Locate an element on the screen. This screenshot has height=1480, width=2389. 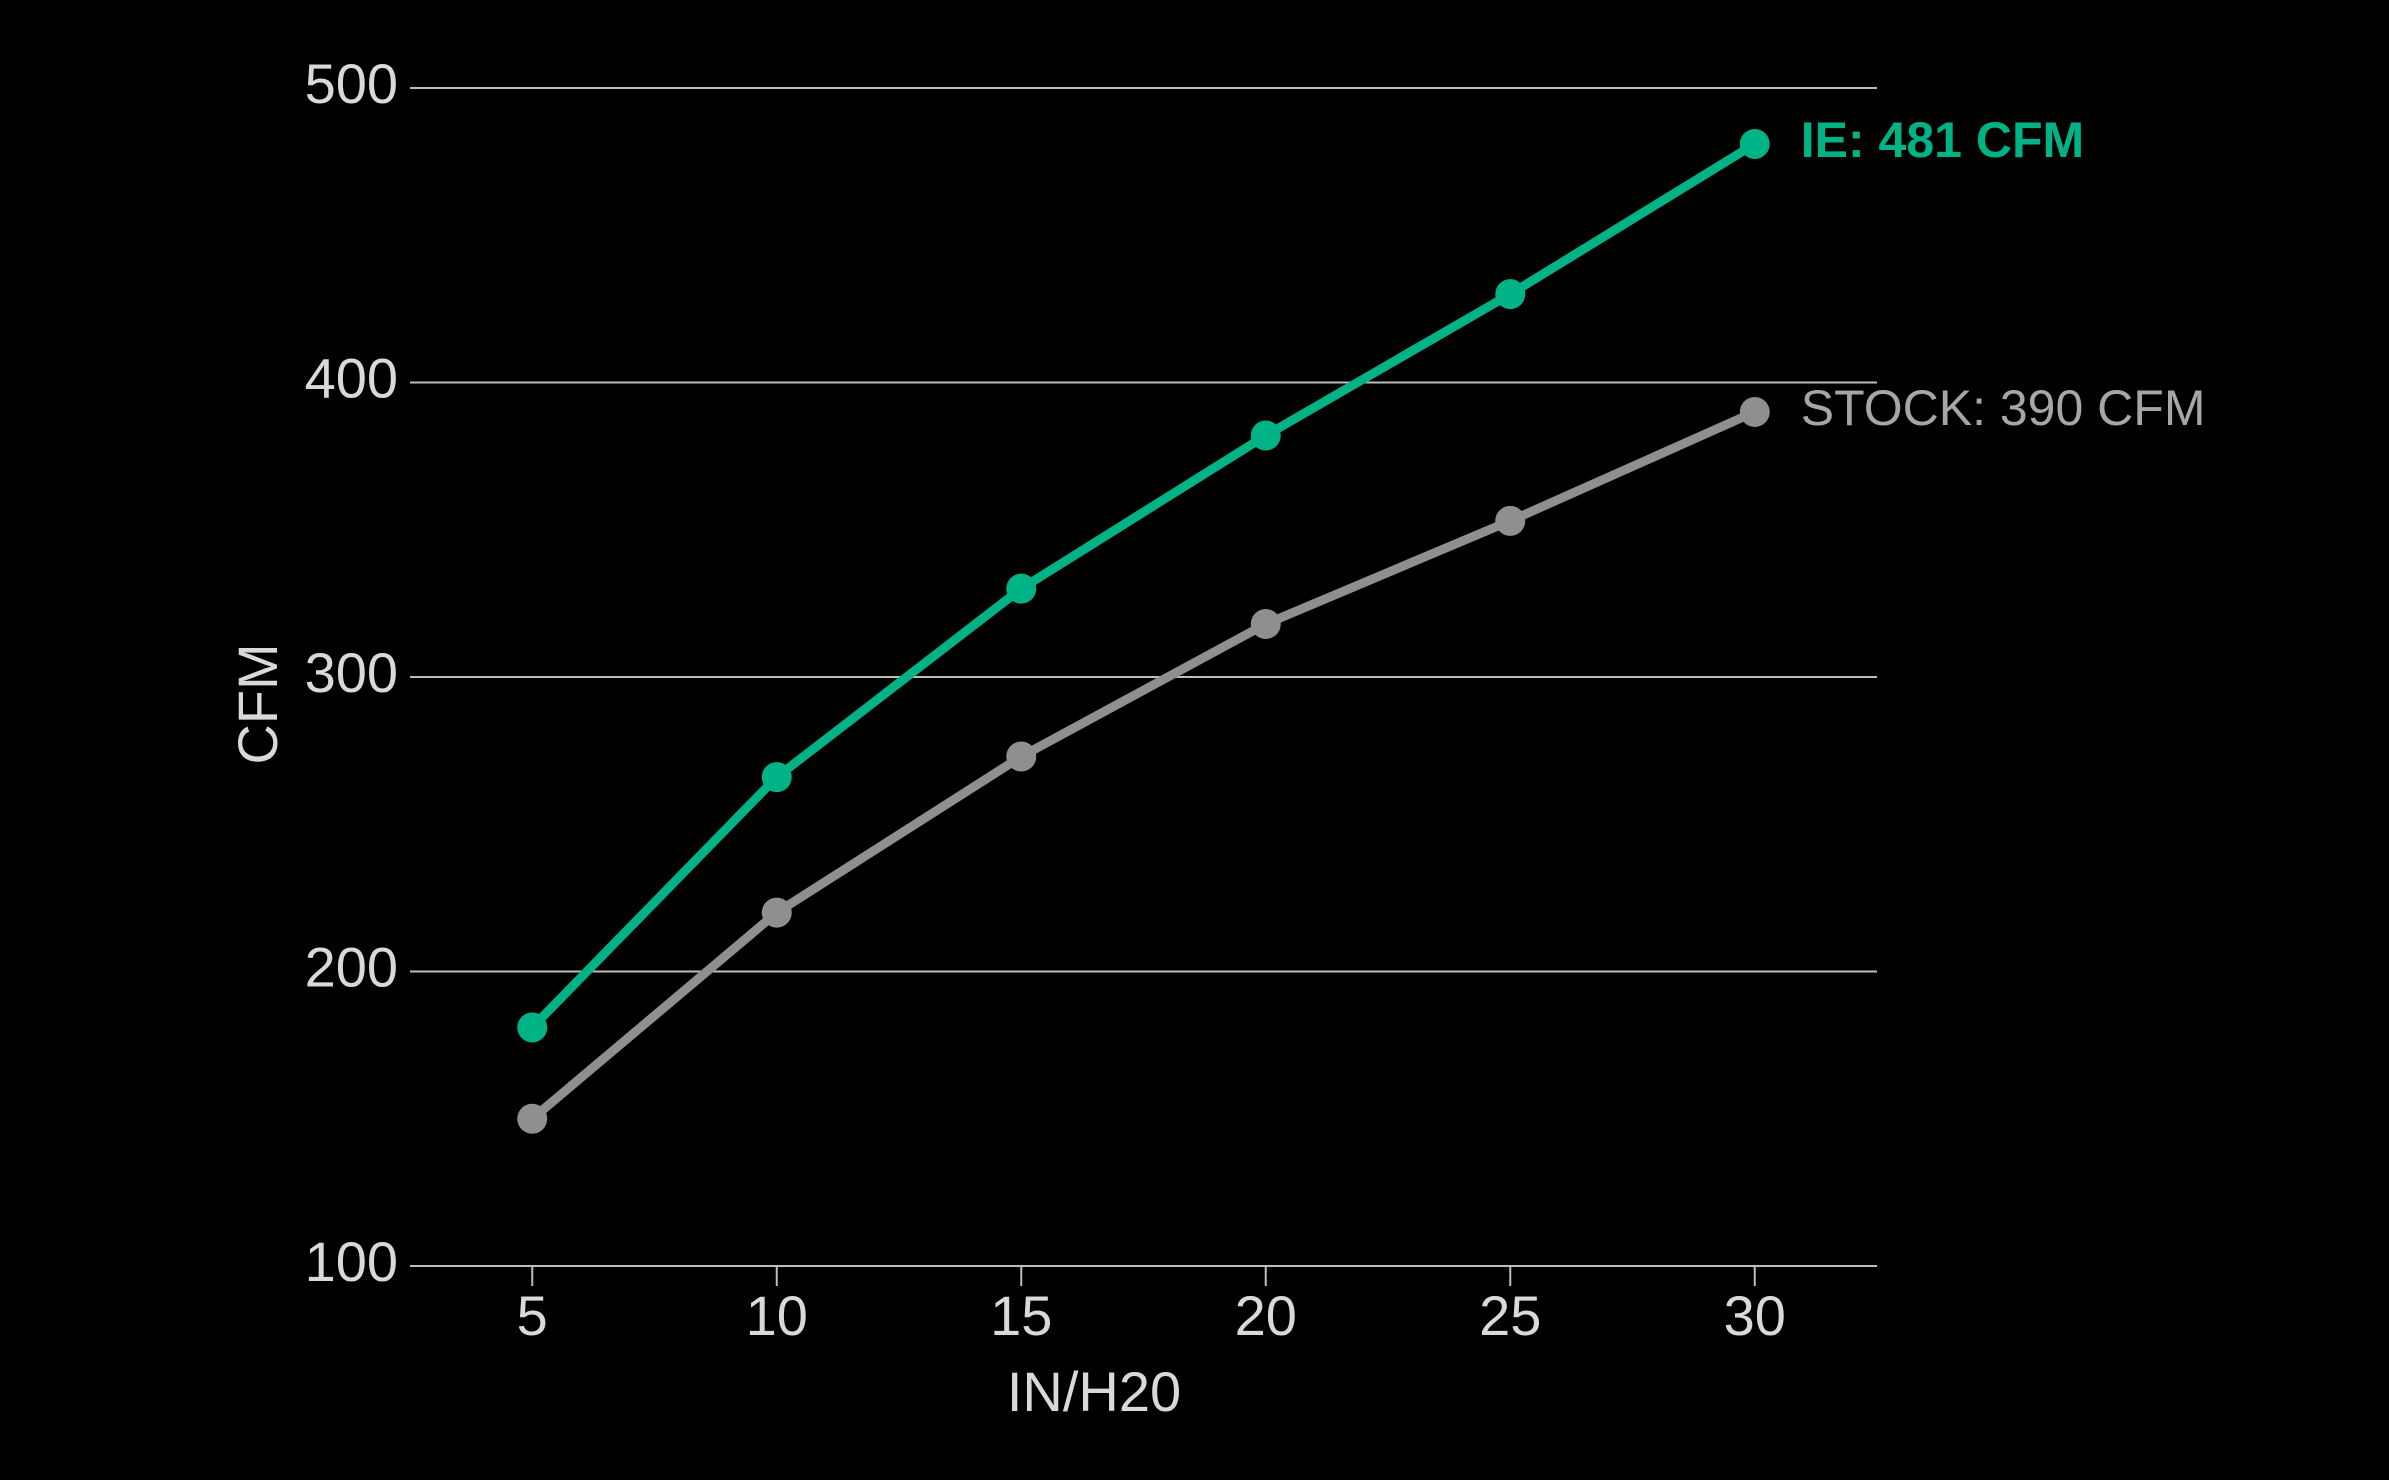
series-end-label: STOCK: 390 CFM is located at coordinates (2003, 408).